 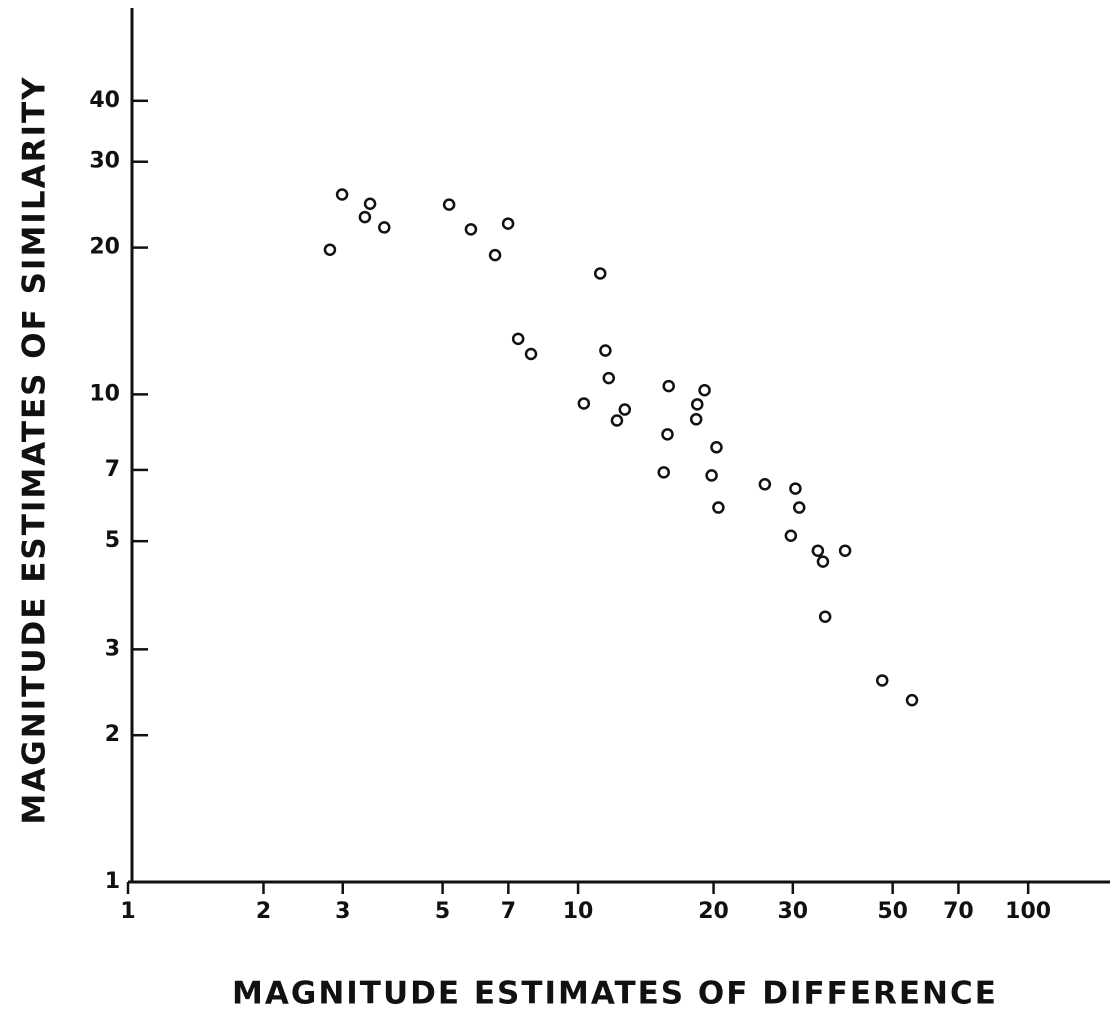 I want to click on y-tick-label: 40, so click(x=104, y=100).